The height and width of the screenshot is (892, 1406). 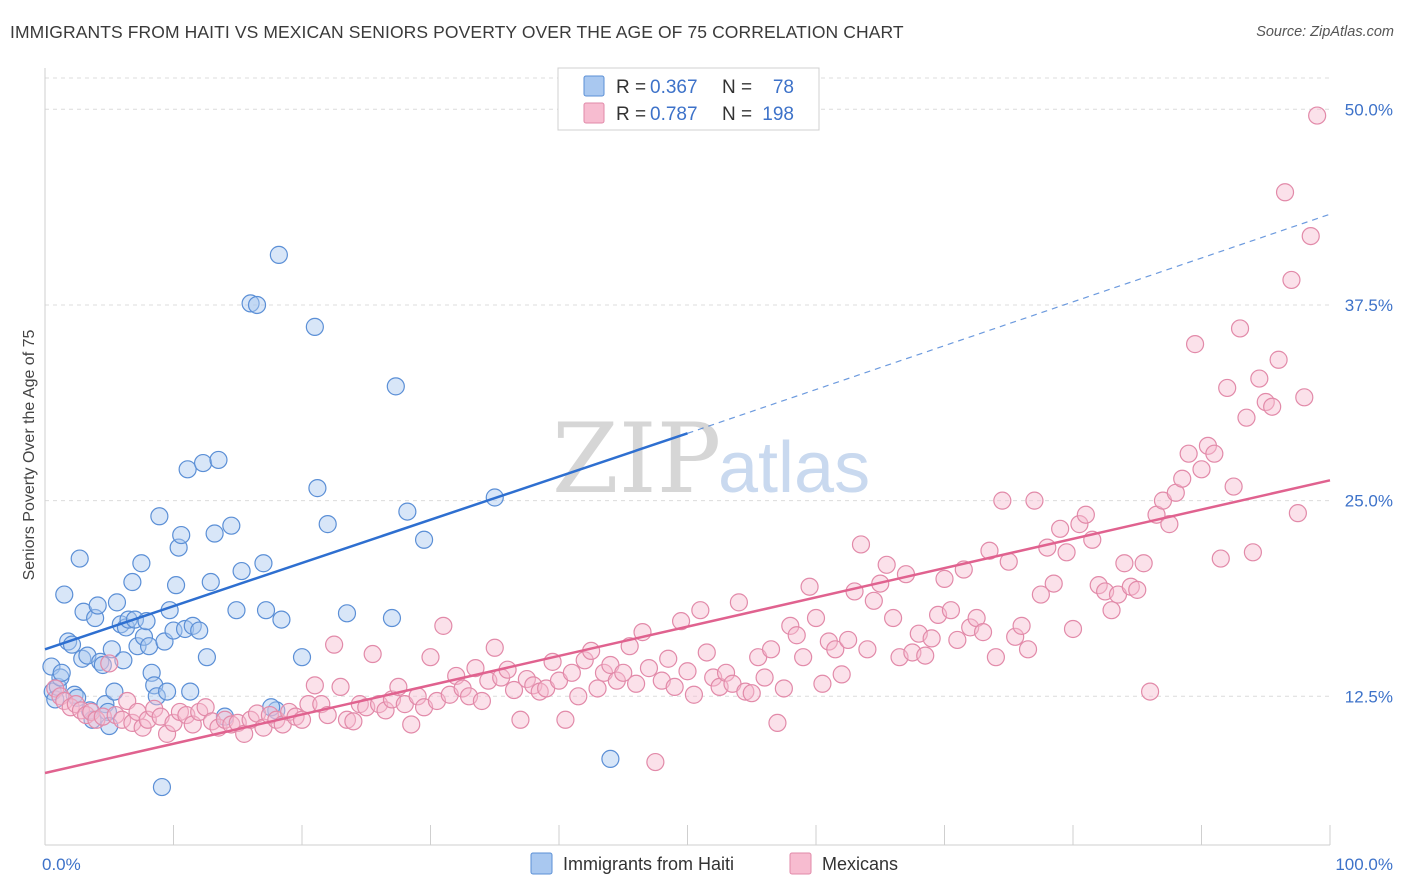 What do you see at coordinates (860, 864) in the screenshot?
I see `legend-label-mexicans: Mexicans` at bounding box center [860, 864].